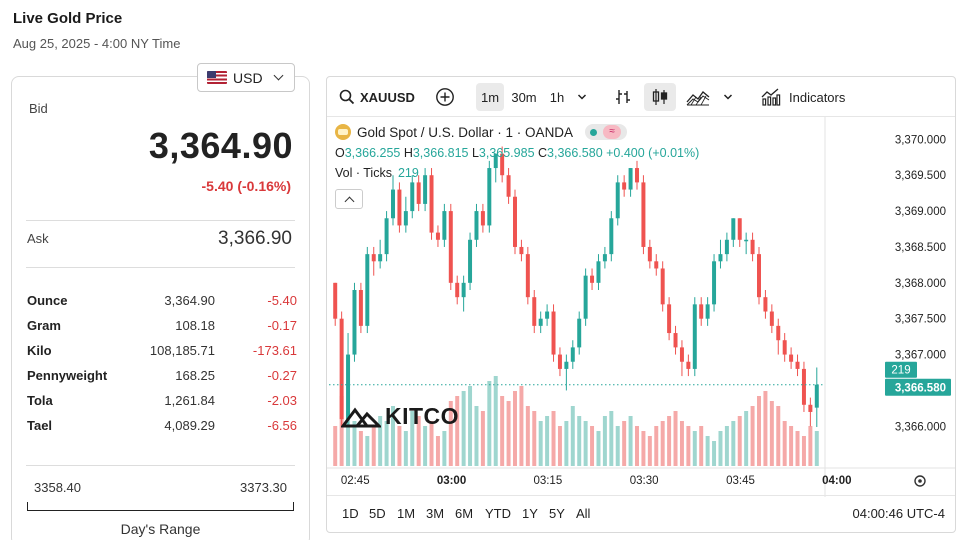 The height and width of the screenshot is (540, 965). Describe the element at coordinates (408, 153) in the screenshot. I see `high-label: H` at that location.